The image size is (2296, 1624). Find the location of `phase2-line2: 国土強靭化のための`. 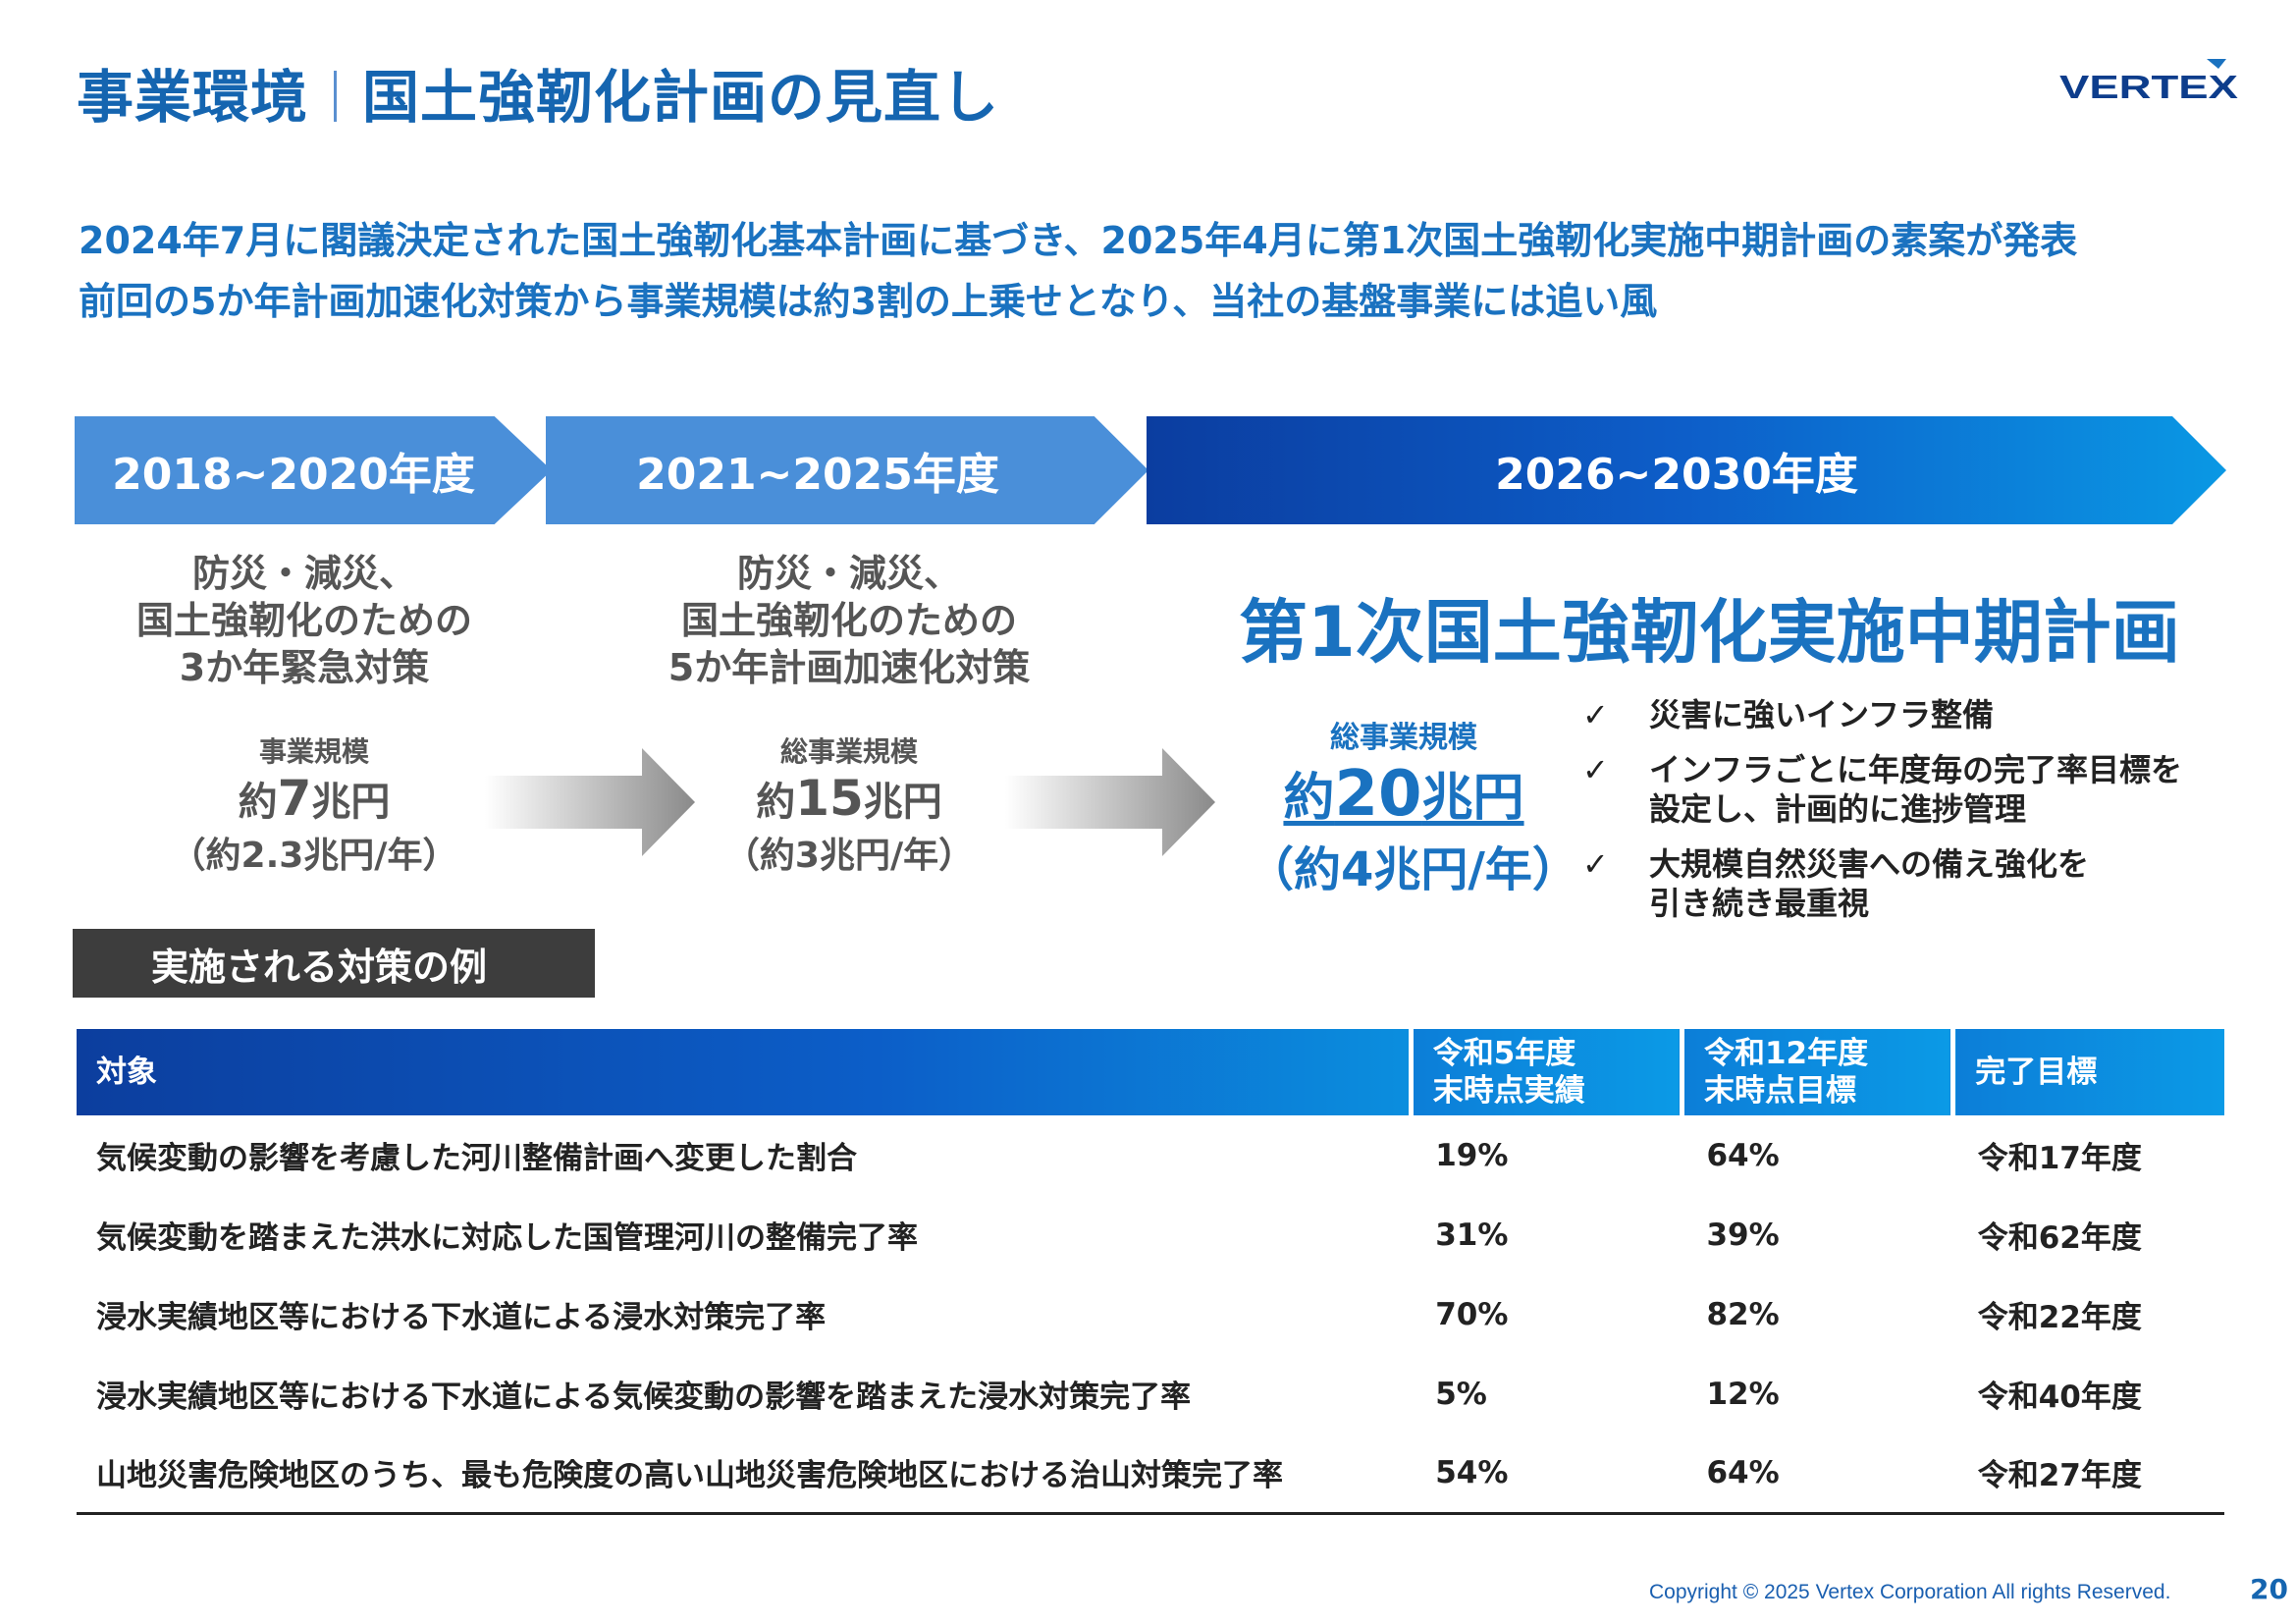

phase2-line2: 国土強靭化のための is located at coordinates (849, 620).